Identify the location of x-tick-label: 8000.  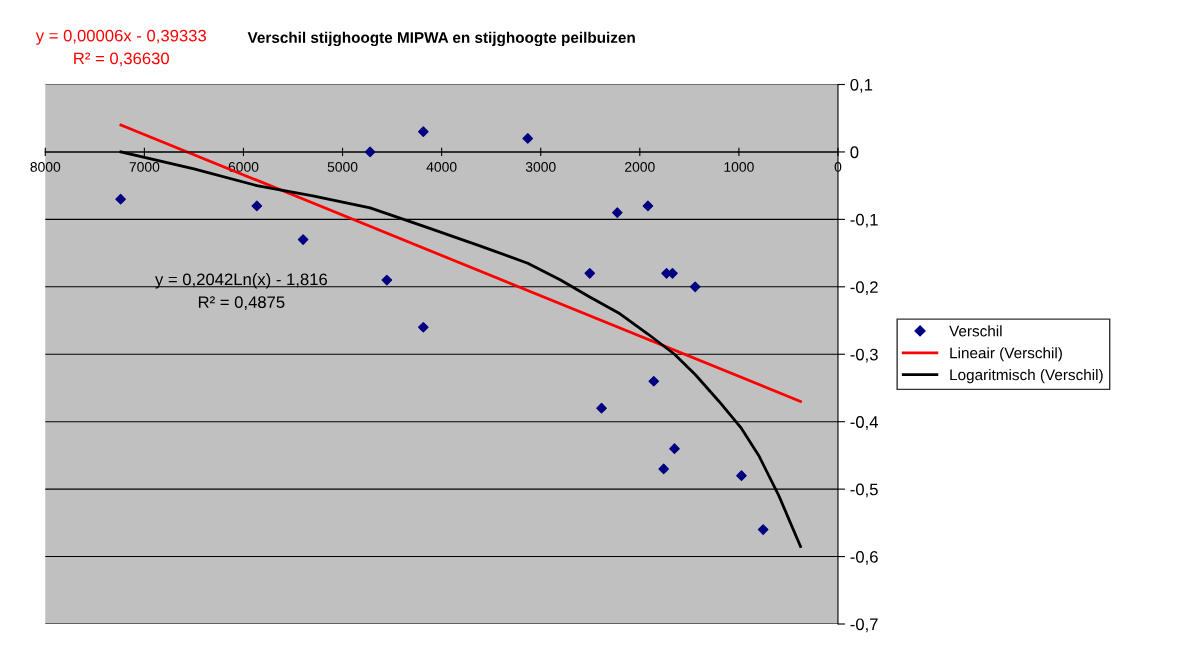
(45, 167).